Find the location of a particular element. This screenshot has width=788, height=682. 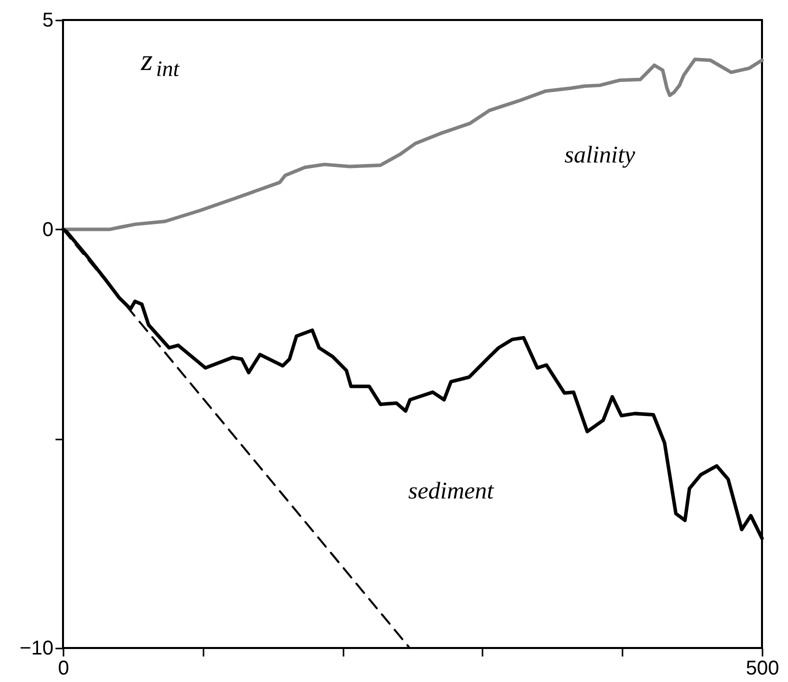

y-tick-label: 5 is located at coordinates (48, 21).